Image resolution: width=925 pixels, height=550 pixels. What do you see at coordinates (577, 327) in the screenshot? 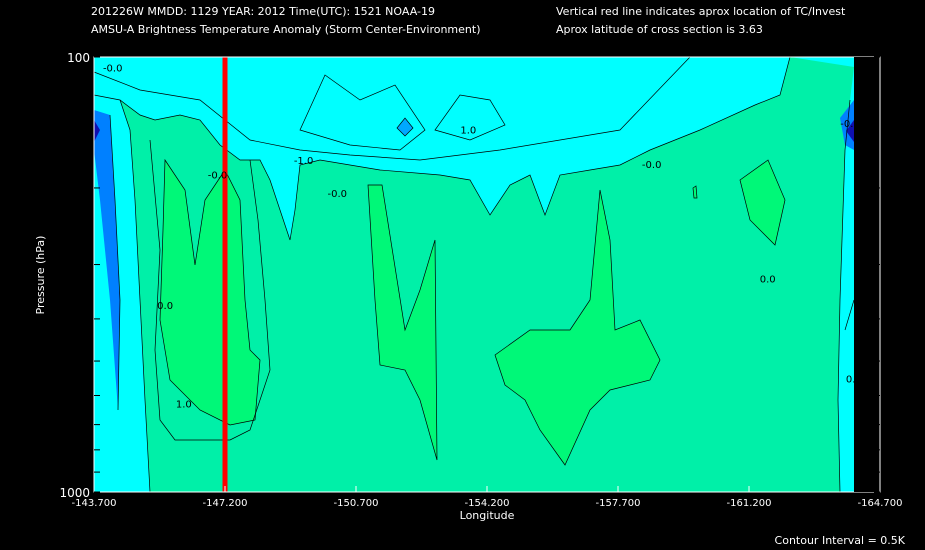
I see `region-green-center` at bounding box center [577, 327].